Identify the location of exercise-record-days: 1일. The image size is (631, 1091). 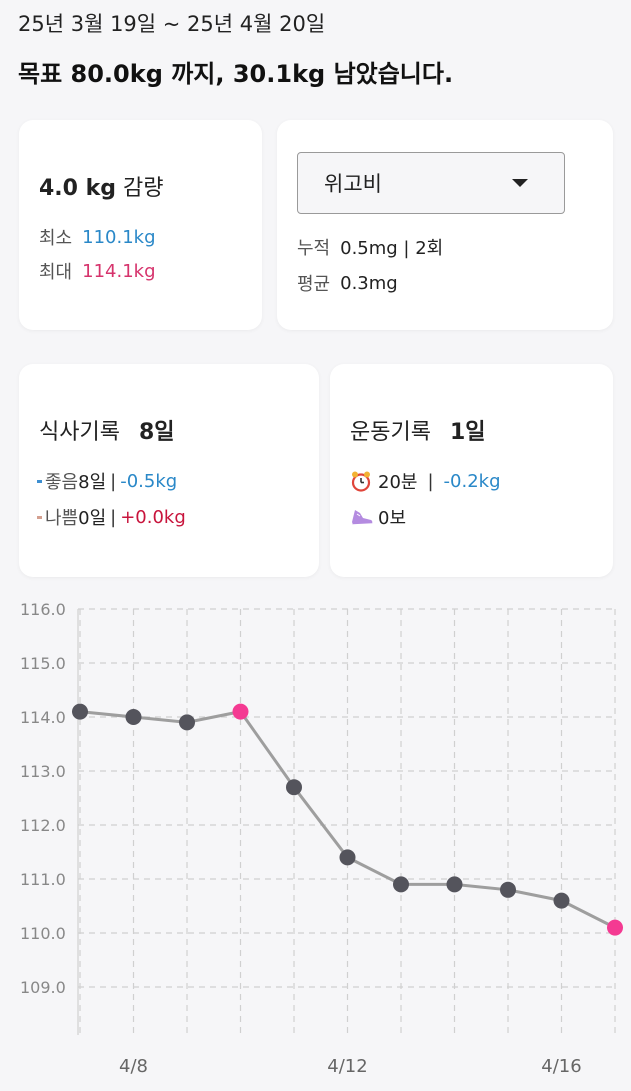
(467, 432).